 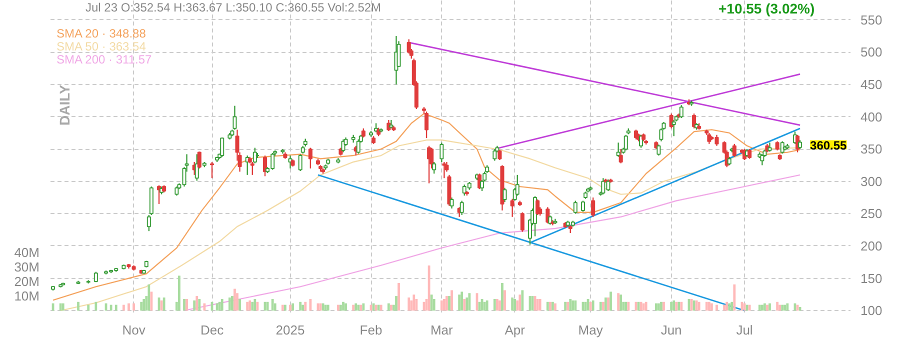 What do you see at coordinates (871, 52) in the screenshot?
I see `y-tick-label: 500` at bounding box center [871, 52].